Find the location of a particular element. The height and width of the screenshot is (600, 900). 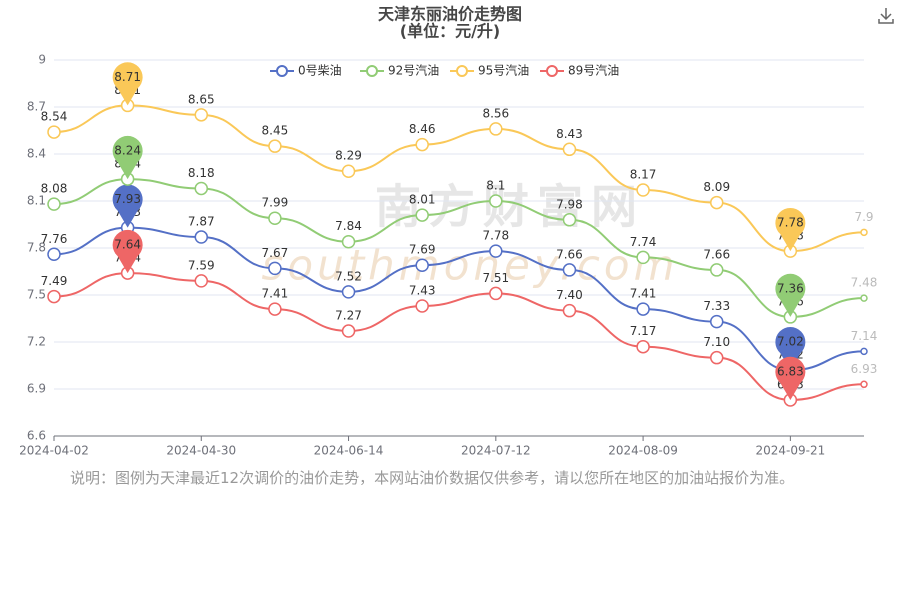

data-label: 8.56 is located at coordinates (495, 113).